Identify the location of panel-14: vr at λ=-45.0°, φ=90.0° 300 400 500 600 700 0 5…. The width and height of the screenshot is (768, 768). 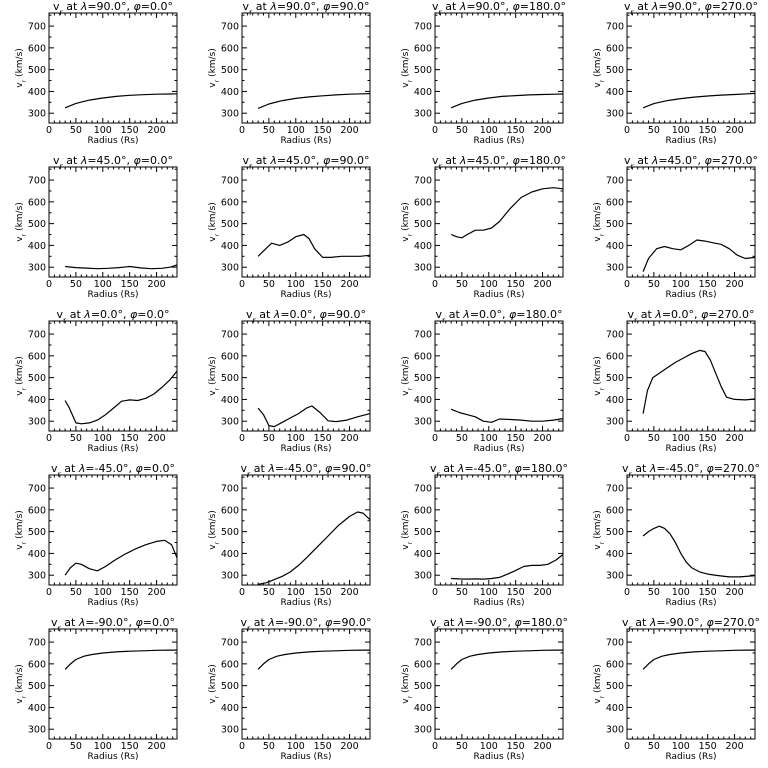
(290, 535).